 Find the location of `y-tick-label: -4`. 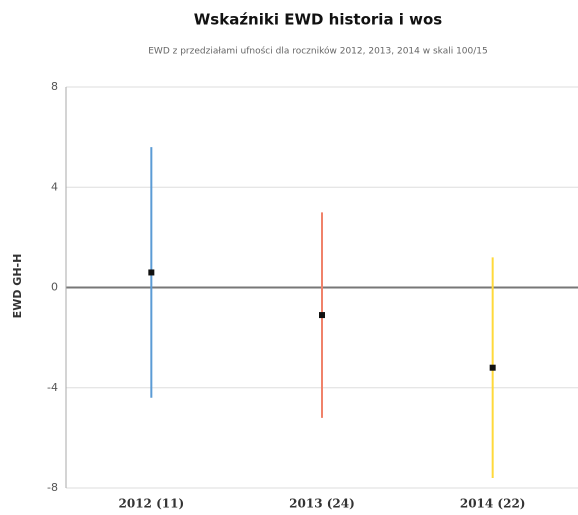

y-tick-label: -4 is located at coordinates (52, 387).